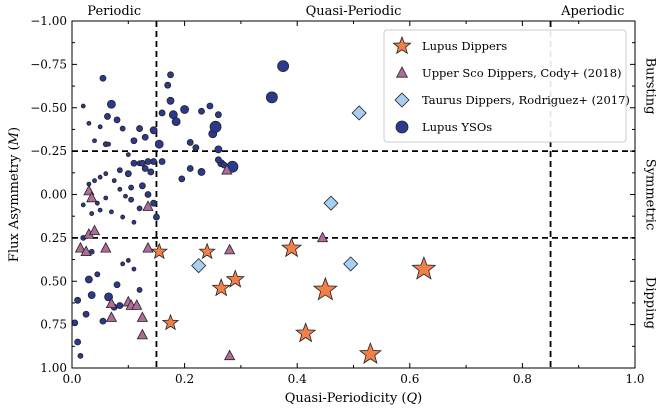 Image resolution: width=665 pixels, height=411 pixels. I want to click on legend-label: Lupus YSOs, so click(457, 127).